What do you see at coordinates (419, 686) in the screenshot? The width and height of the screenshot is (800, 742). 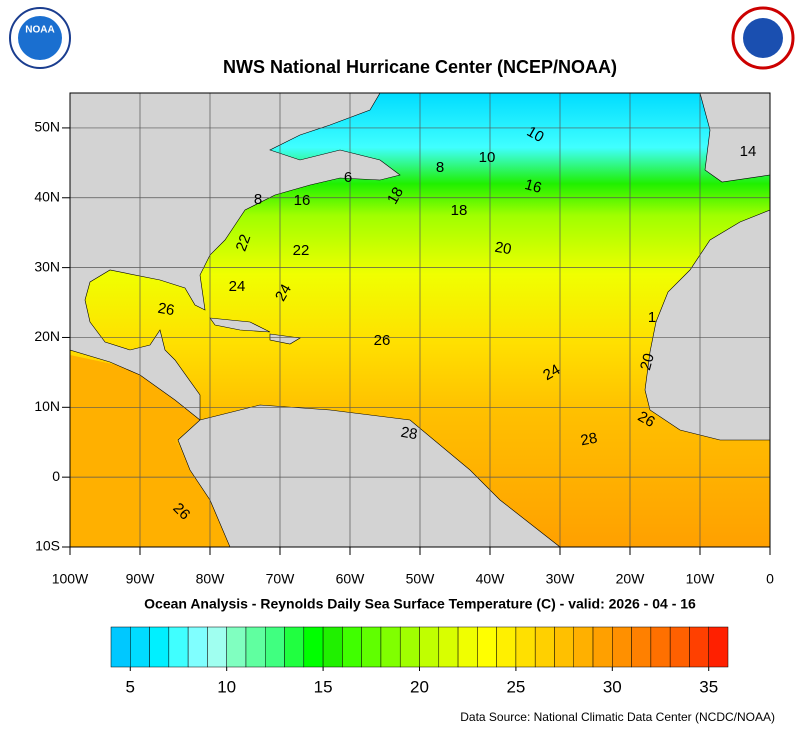 I see `colorbar-tick-label: 20` at bounding box center [419, 686].